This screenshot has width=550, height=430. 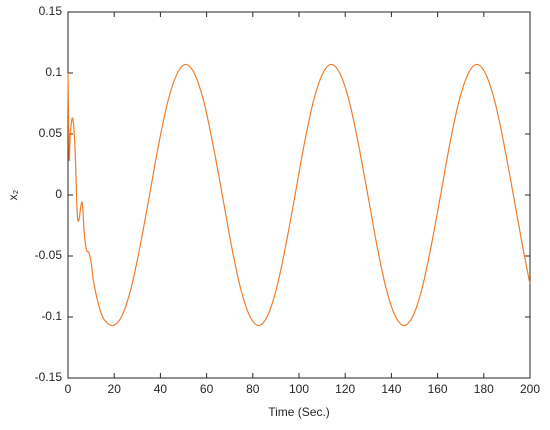 I want to click on y-tick-label: -0.1, so click(x=51, y=316).